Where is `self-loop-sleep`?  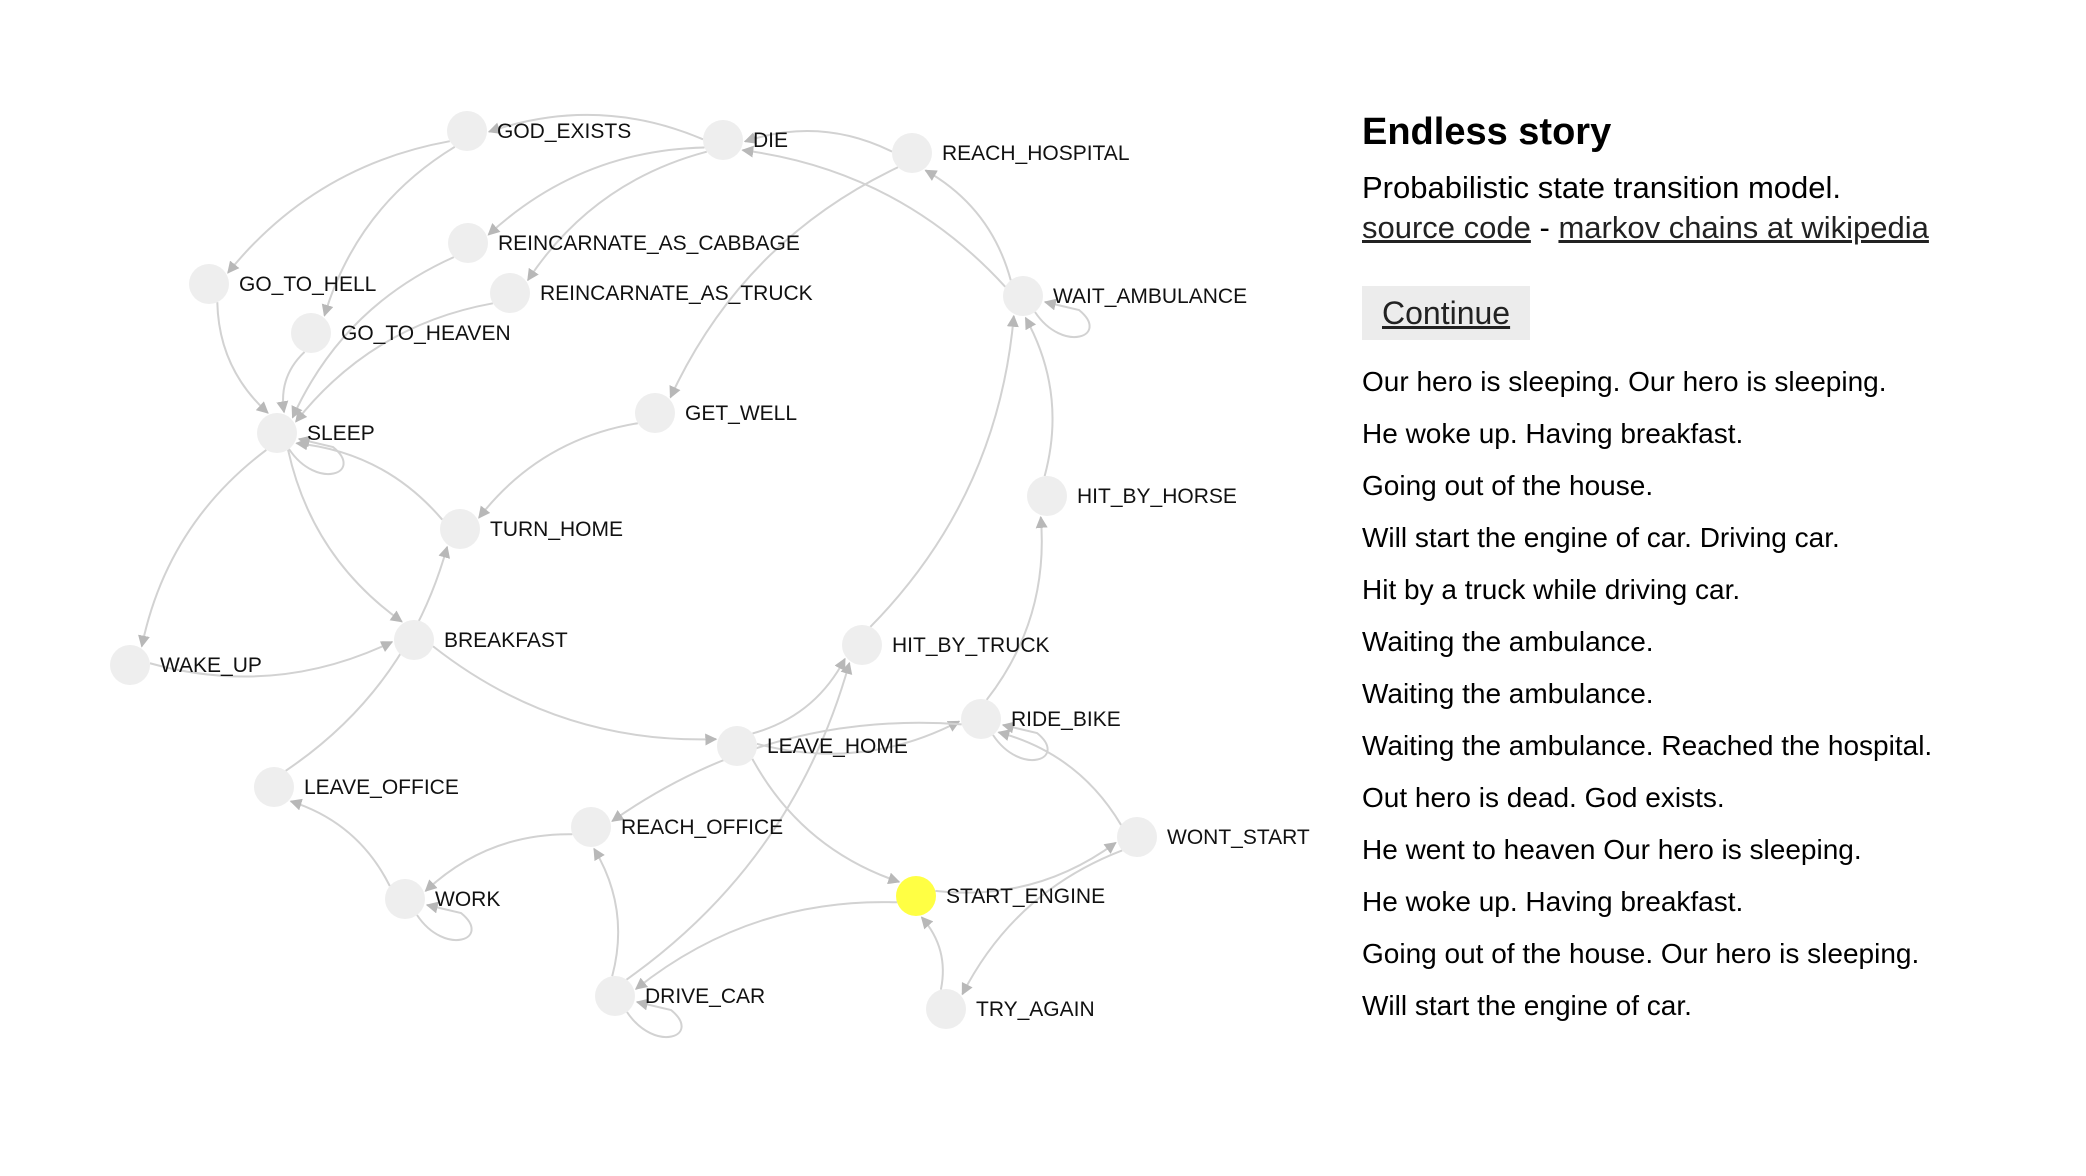
self-loop-sleep is located at coordinates (316, 455).